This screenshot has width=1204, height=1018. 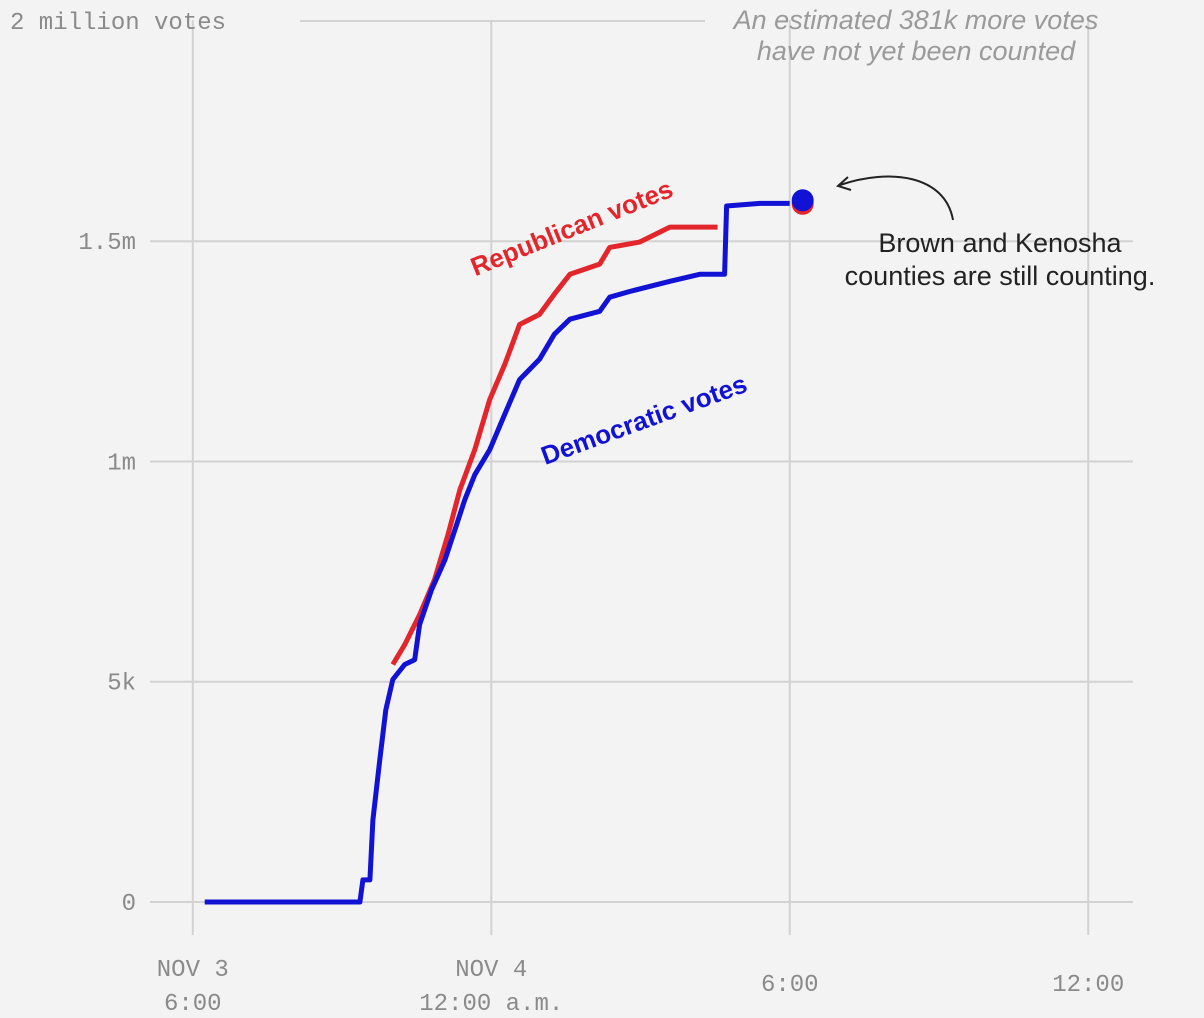 What do you see at coordinates (1088, 985) in the screenshot?
I see `x-tick-label: 12:00` at bounding box center [1088, 985].